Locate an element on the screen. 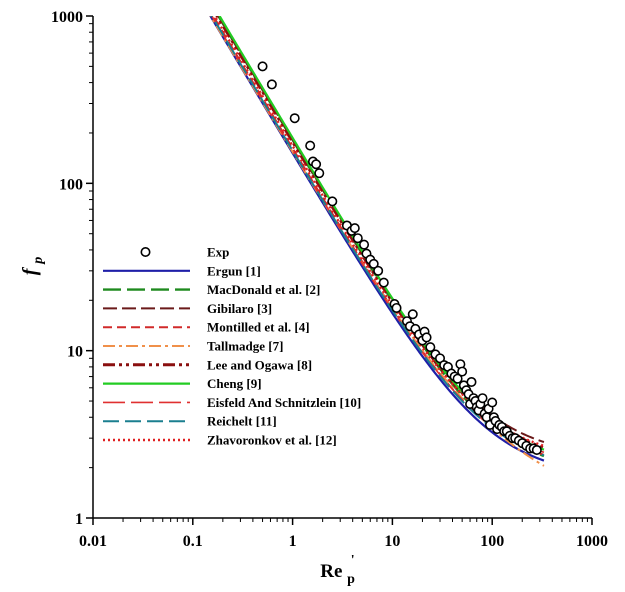  legend-label: Lee and Ogawa [8] is located at coordinates (259, 364).